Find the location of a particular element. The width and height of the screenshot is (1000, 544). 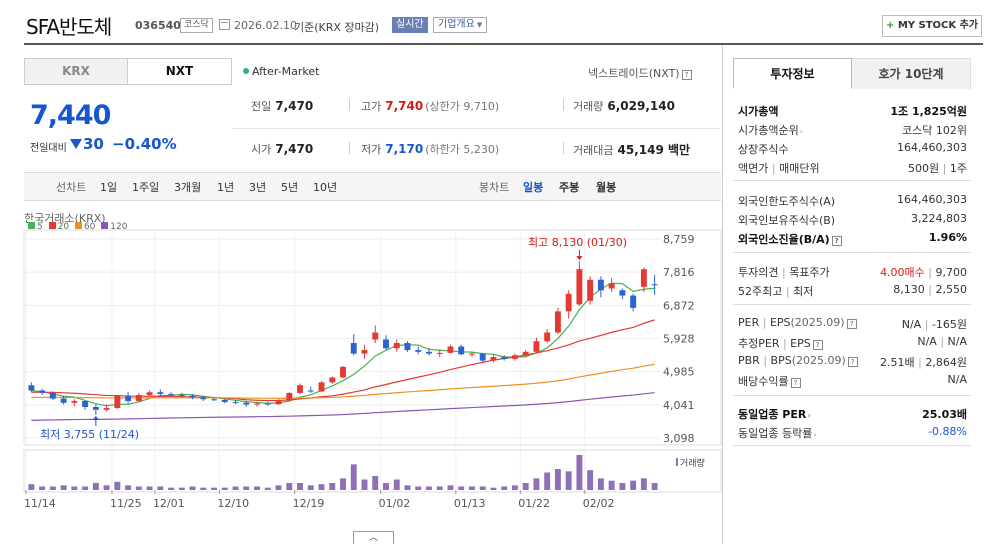

market-tabs: KRX NXT is located at coordinates (128, 71).